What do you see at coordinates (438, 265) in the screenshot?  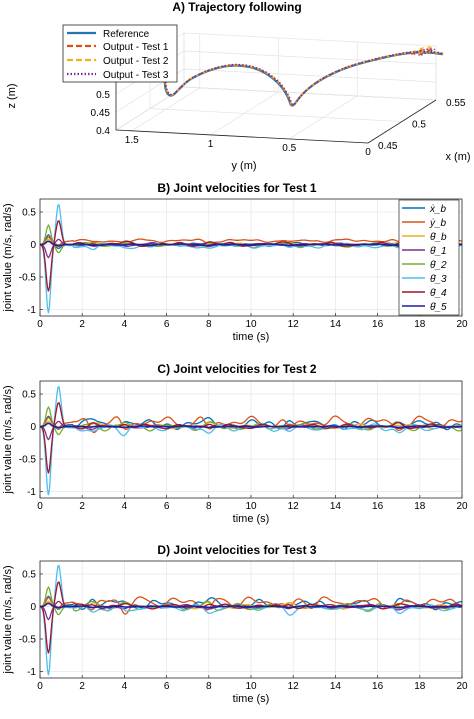 I see `legend-label: θ̇_2` at bounding box center [438, 265].